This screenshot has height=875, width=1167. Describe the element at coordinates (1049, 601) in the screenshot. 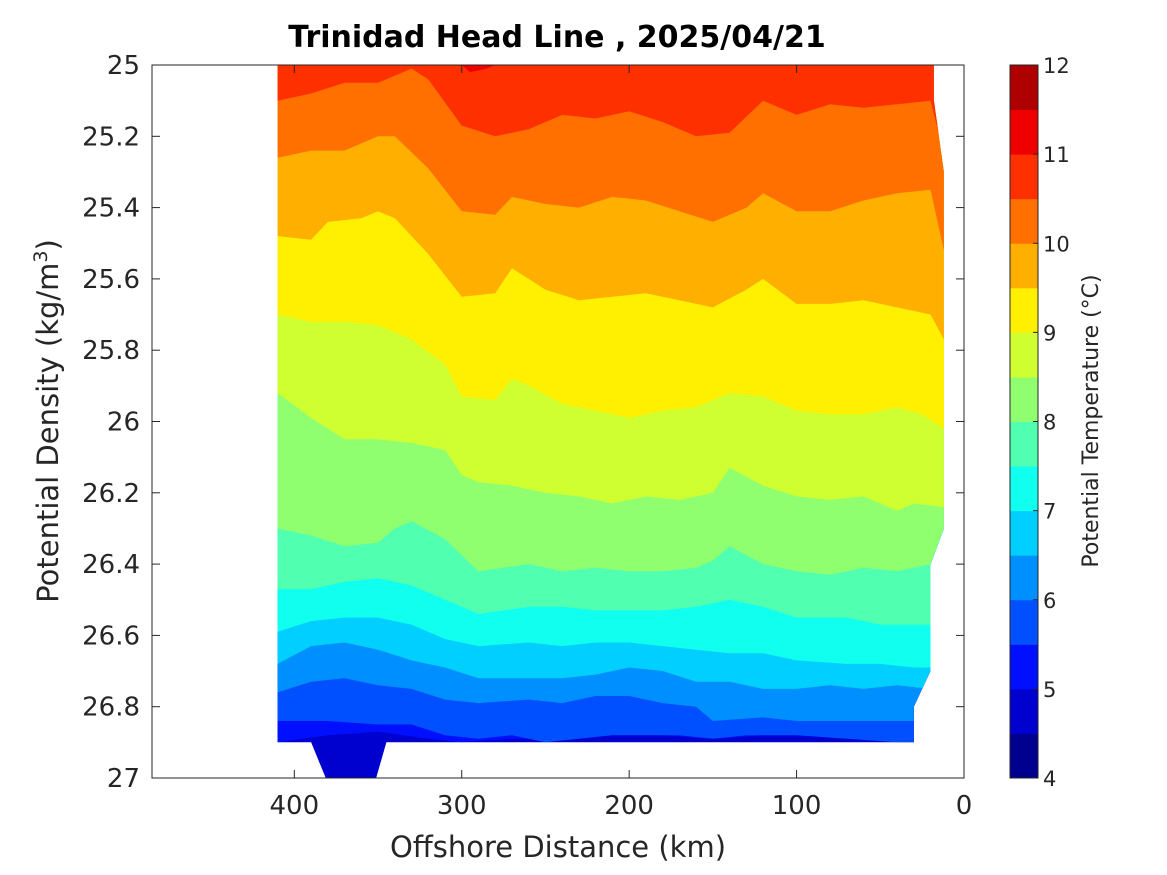

I see `colorbar-tick-label: 6` at that location.